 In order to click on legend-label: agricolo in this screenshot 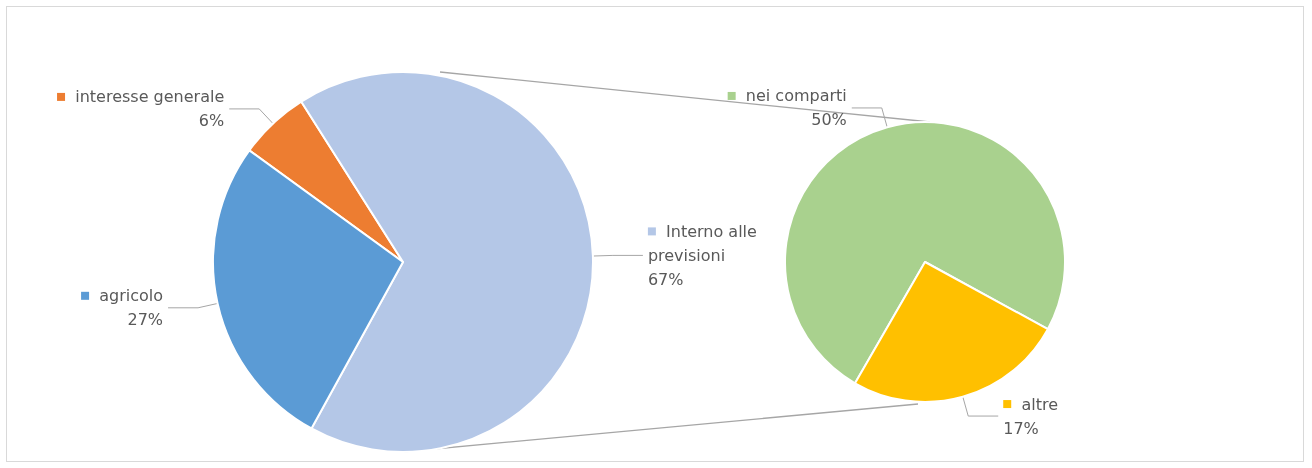, I will do `click(126, 296)`.